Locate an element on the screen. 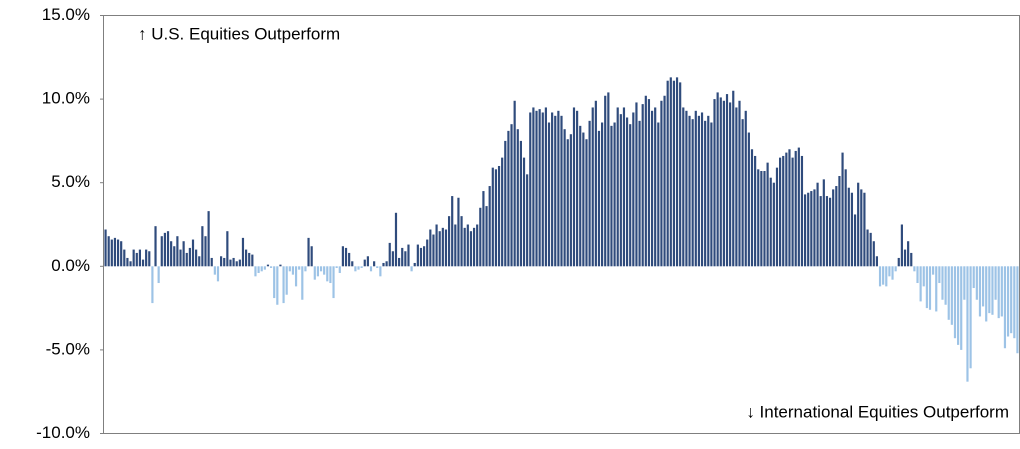 This screenshot has height=449, width=1020. y-tick-label: -10.0% is located at coordinates (63, 432).